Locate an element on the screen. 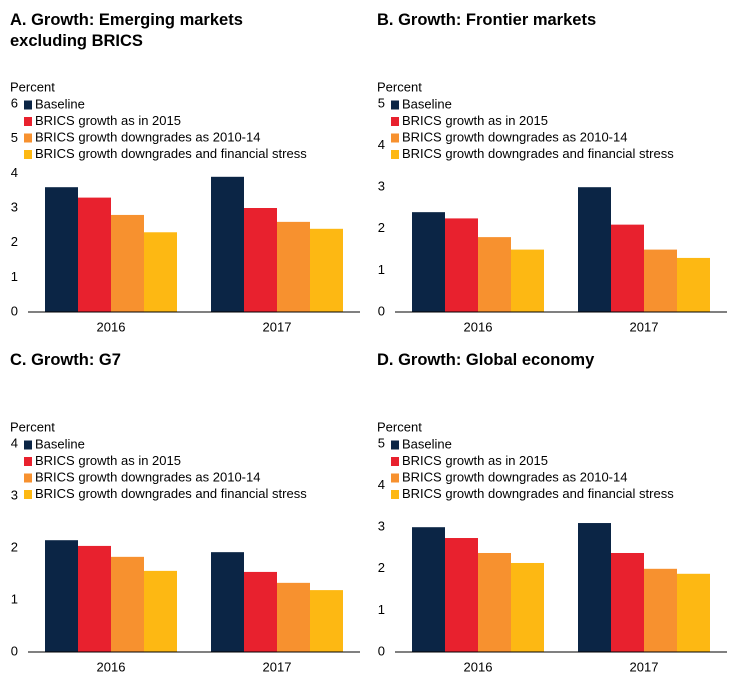 This screenshot has height=679, width=734. chart-title: B. Growth: Frontier markets is located at coordinates (487, 20).